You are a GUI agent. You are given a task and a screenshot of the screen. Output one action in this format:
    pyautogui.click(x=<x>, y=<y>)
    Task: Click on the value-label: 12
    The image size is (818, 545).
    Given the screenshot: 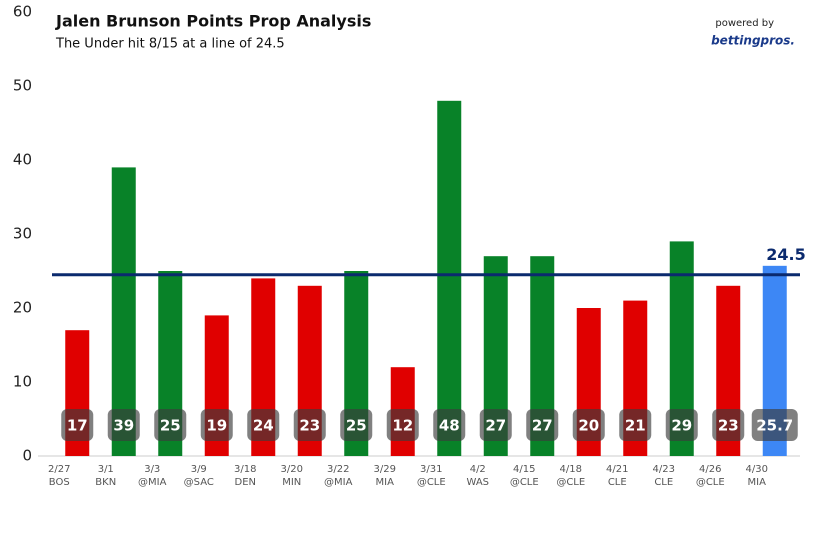 What is the action you would take?
    pyautogui.click(x=402, y=426)
    